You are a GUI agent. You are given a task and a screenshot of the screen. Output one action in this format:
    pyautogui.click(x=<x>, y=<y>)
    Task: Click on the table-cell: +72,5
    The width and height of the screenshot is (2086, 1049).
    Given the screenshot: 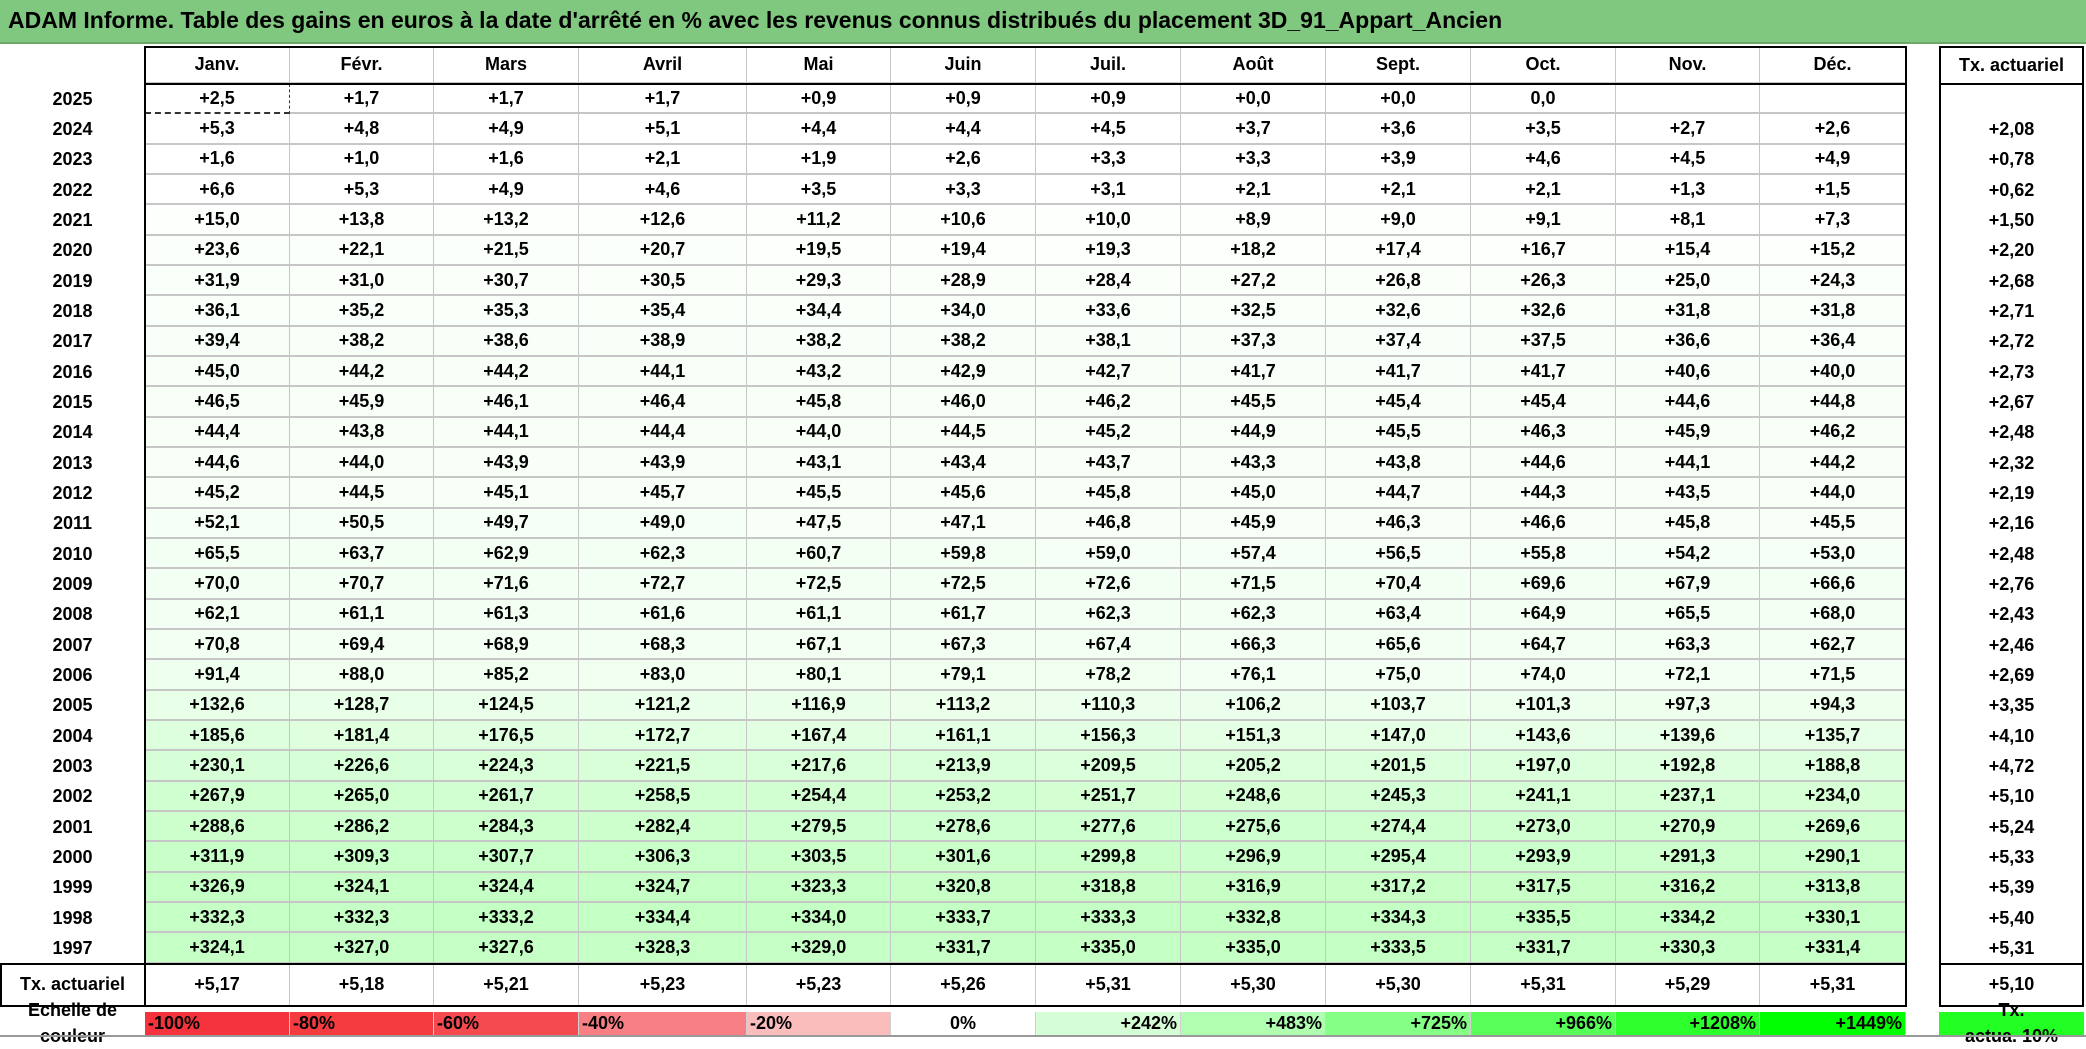 What is the action you would take?
    pyautogui.click(x=819, y=584)
    